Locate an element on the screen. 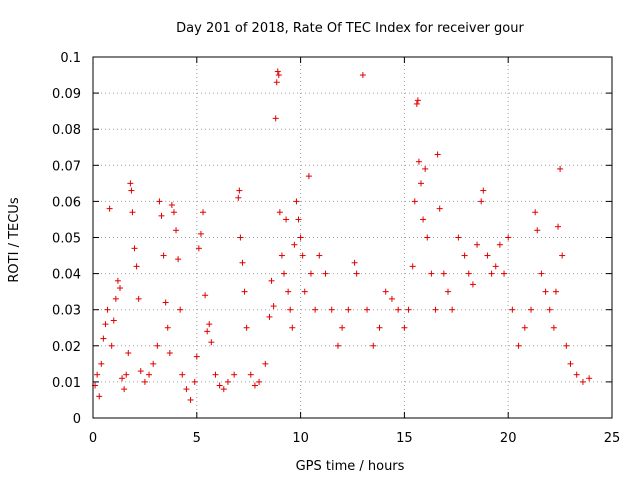  x-axis-label: GPS time / hours is located at coordinates (350, 466).